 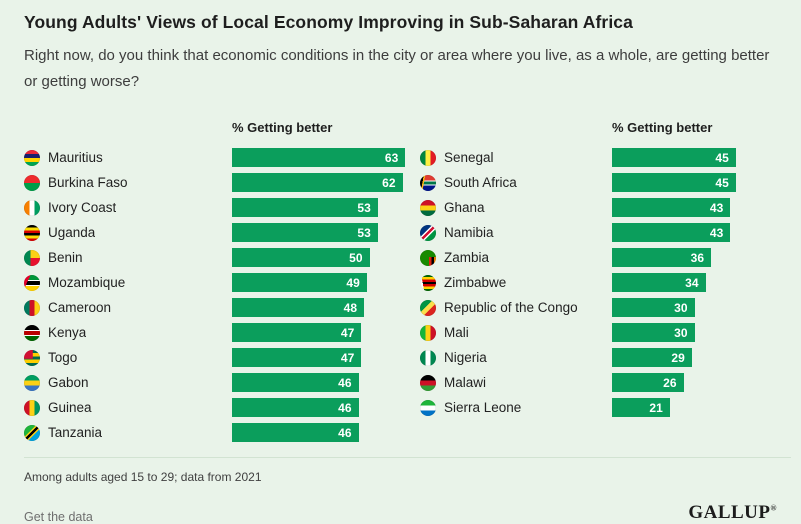 I want to click on country-label: Burkina Faso, so click(x=88, y=182).